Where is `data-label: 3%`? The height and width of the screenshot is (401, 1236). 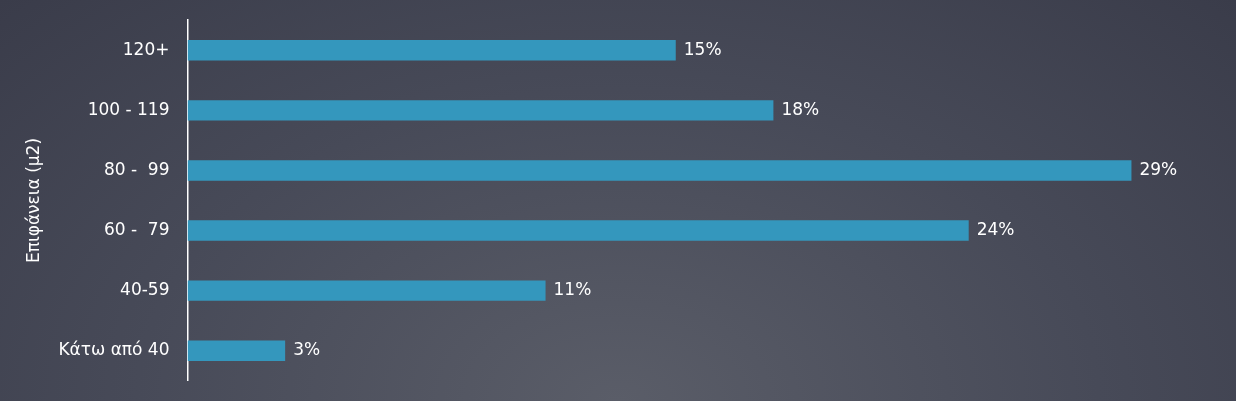 data-label: 3% is located at coordinates (307, 349).